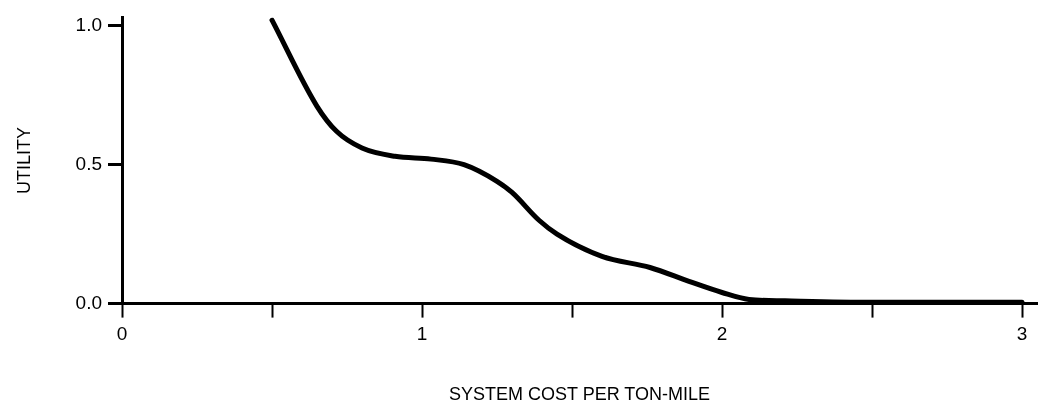  What do you see at coordinates (1022, 334) in the screenshot?
I see `x-tick-label: 3` at bounding box center [1022, 334].